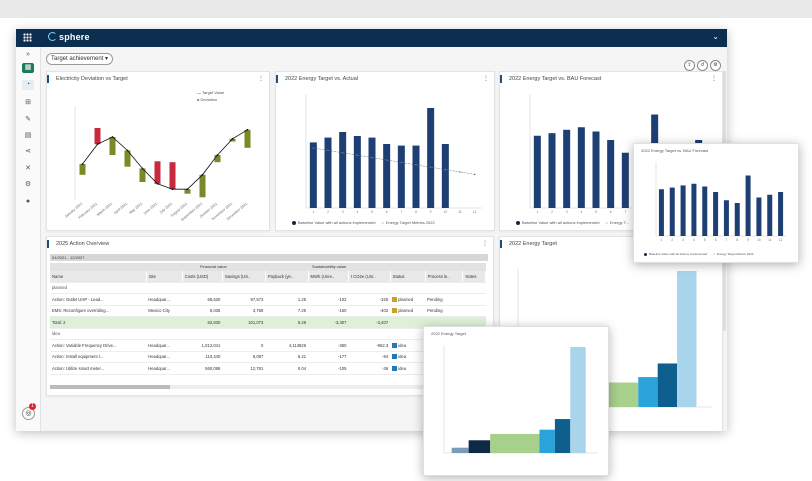  What do you see at coordinates (287, 277) in the screenshot?
I see `column-header: Payback (ye..` at bounding box center [287, 277].